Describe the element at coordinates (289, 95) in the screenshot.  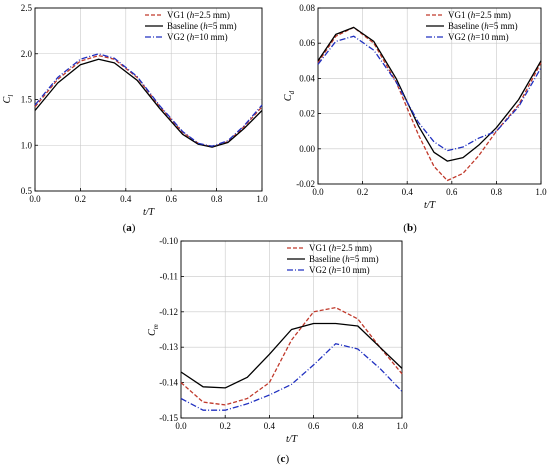
I see `y-axis-label: Cd` at that location.